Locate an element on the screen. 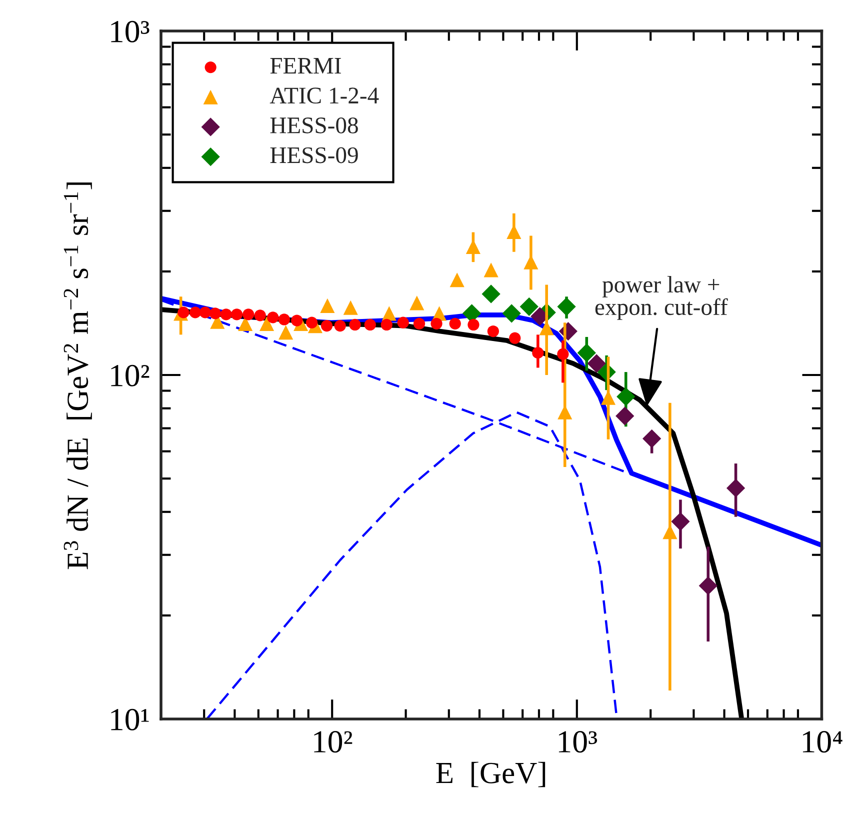 The height and width of the screenshot is (833, 859). y-tick-label: 10² is located at coordinates (130, 375).